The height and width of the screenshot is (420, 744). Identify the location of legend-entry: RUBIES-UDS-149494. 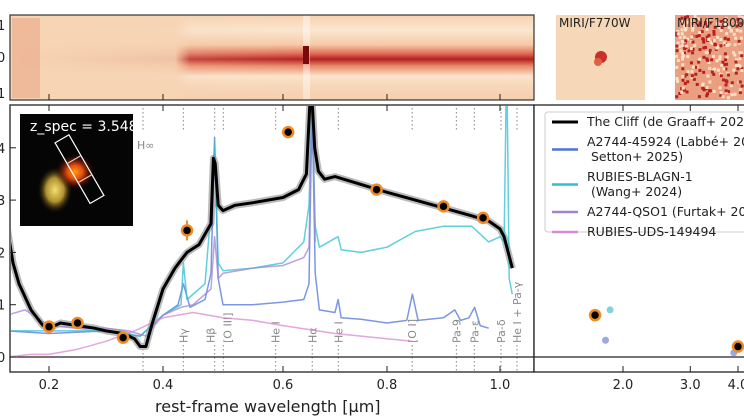
(651, 231).